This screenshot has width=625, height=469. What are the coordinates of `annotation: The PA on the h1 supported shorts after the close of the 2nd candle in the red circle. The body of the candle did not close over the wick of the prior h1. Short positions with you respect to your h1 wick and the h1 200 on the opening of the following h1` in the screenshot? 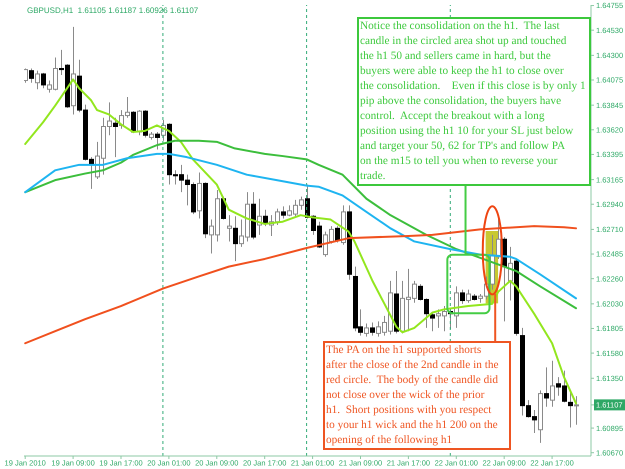 It's located at (417, 395).